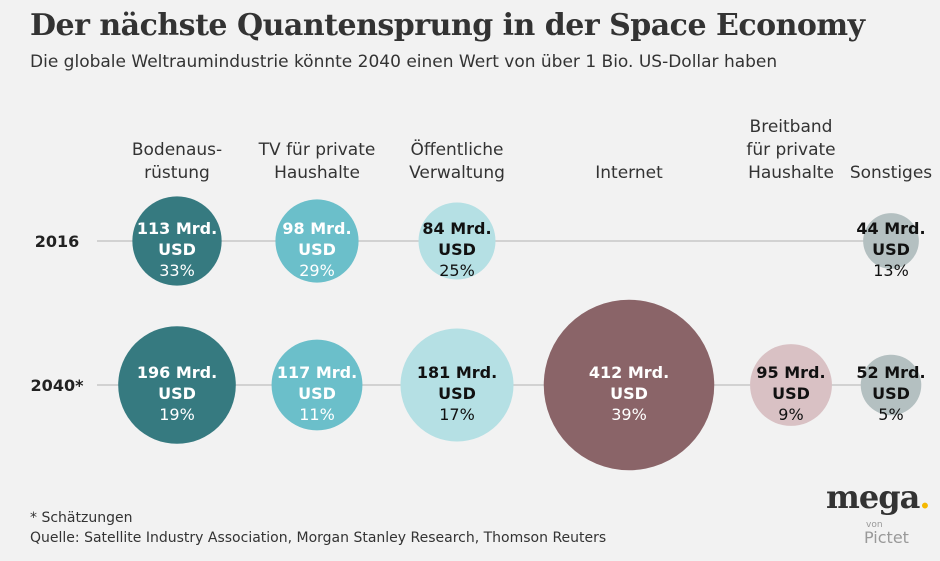  Describe the element at coordinates (791, 127) in the screenshot. I see `category-label: Breitband` at that location.